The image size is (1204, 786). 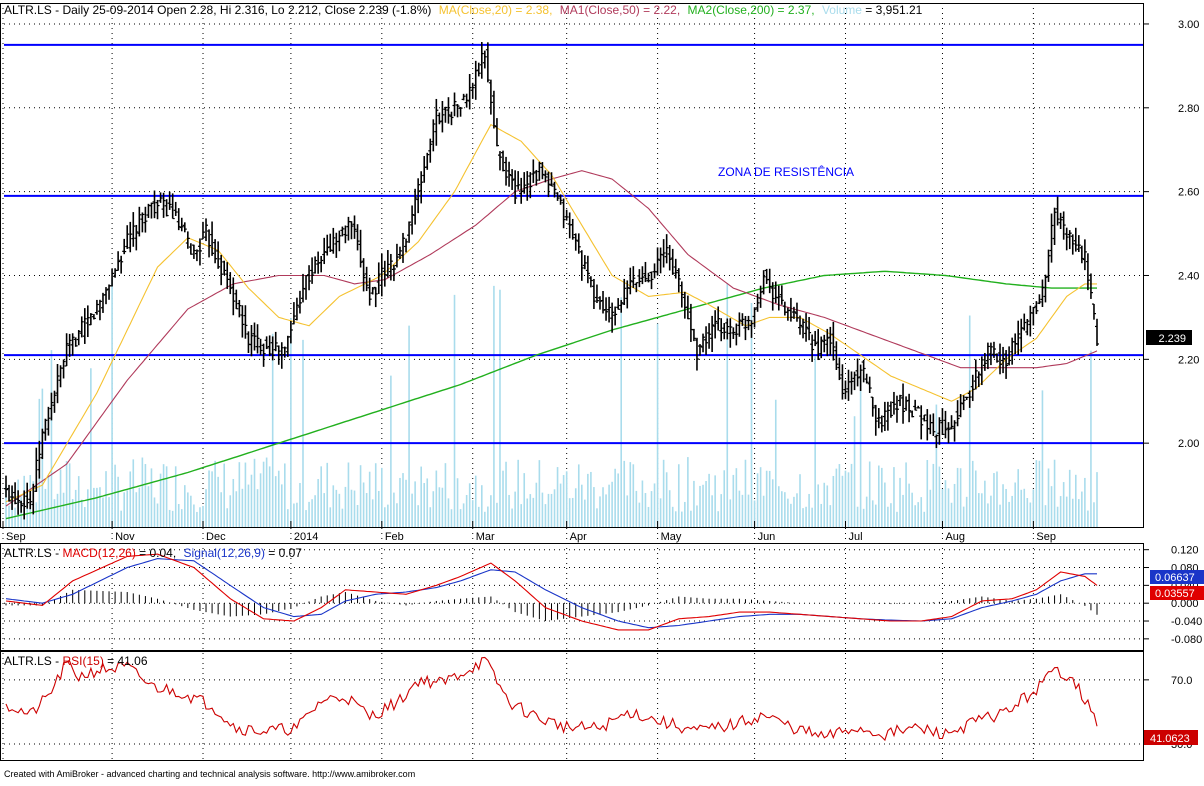 I want to click on macd-value-box: 0.06637, so click(x=1177, y=577).